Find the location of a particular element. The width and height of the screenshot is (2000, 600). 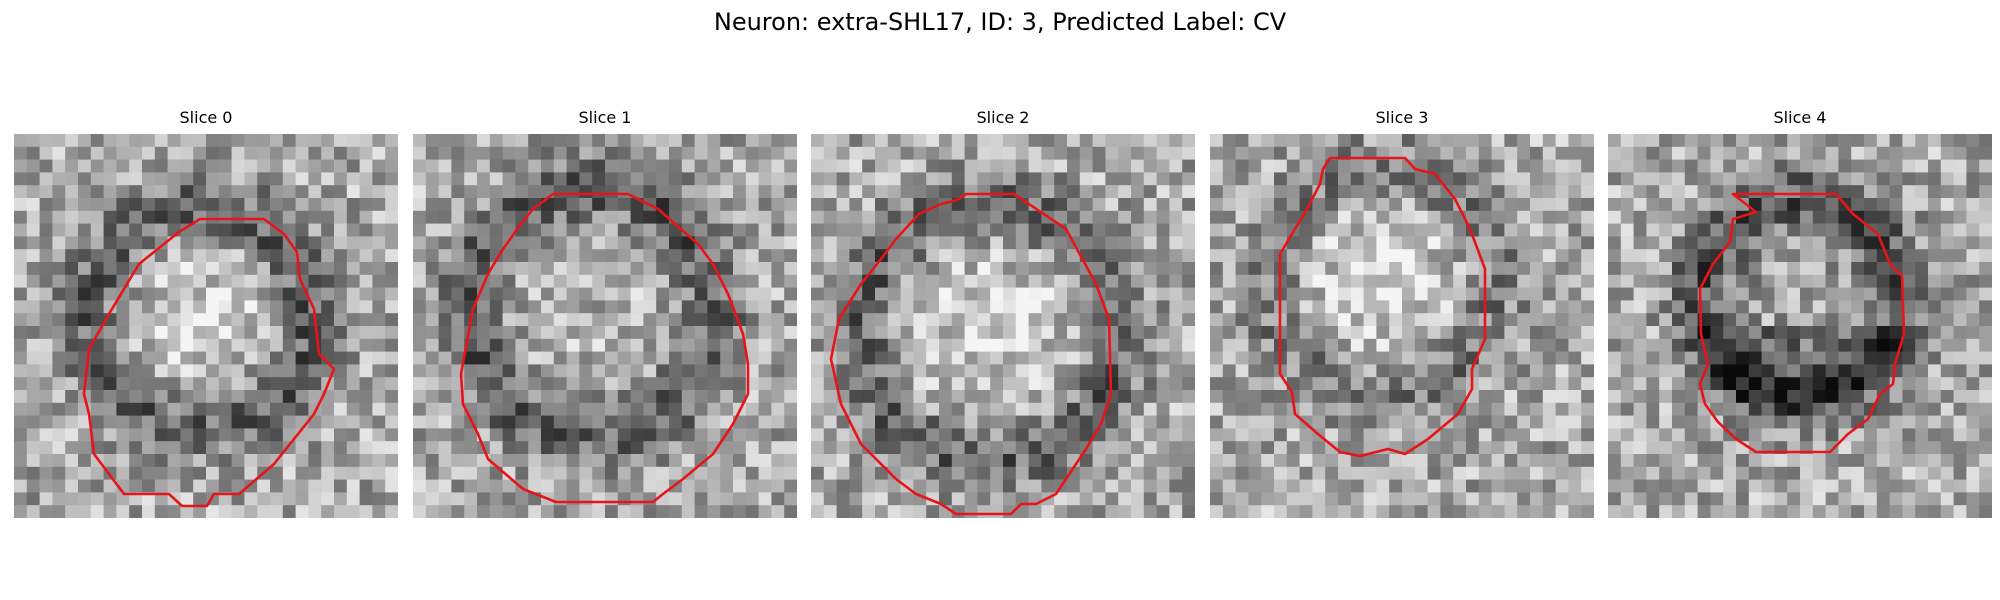

slice-title: Slice 0 is located at coordinates (206, 117).